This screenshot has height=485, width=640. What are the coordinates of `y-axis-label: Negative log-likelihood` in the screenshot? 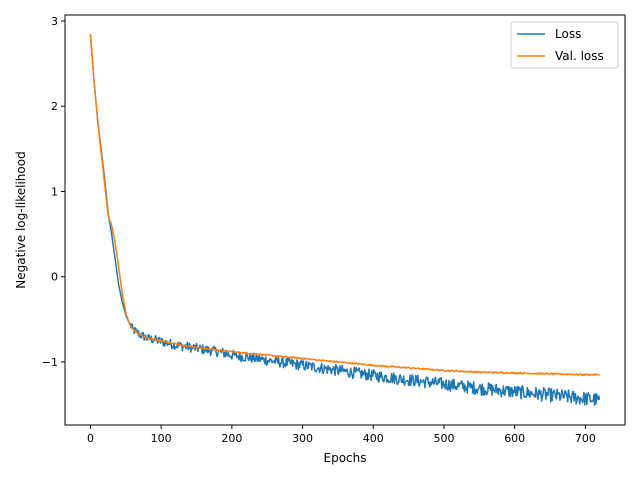 It's located at (21, 219).